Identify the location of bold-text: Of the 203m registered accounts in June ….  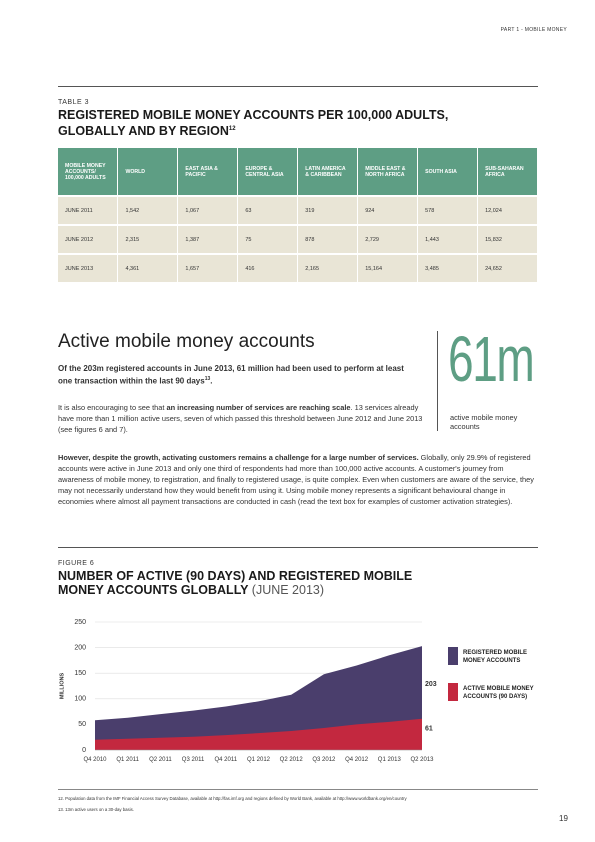
(231, 375).